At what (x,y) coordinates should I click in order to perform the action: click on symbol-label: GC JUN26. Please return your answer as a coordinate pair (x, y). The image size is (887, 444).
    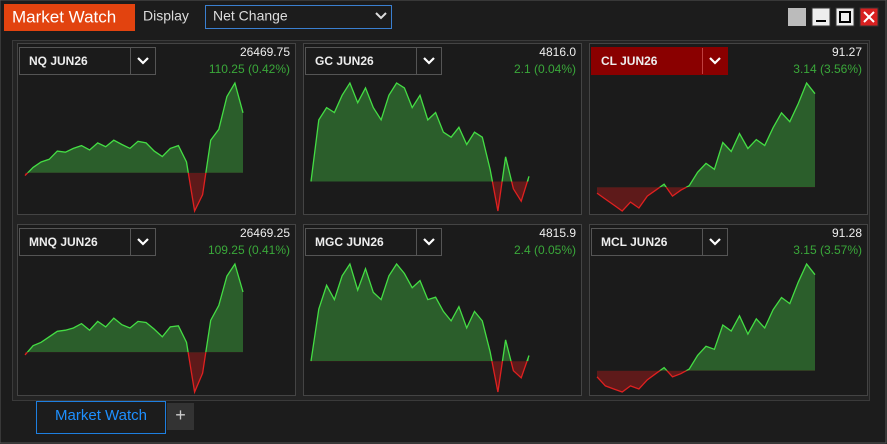
    Looking at the image, I should click on (344, 61).